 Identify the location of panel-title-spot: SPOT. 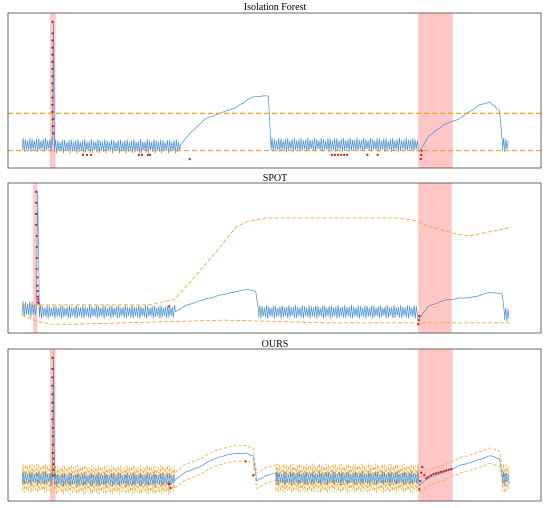
(275, 178).